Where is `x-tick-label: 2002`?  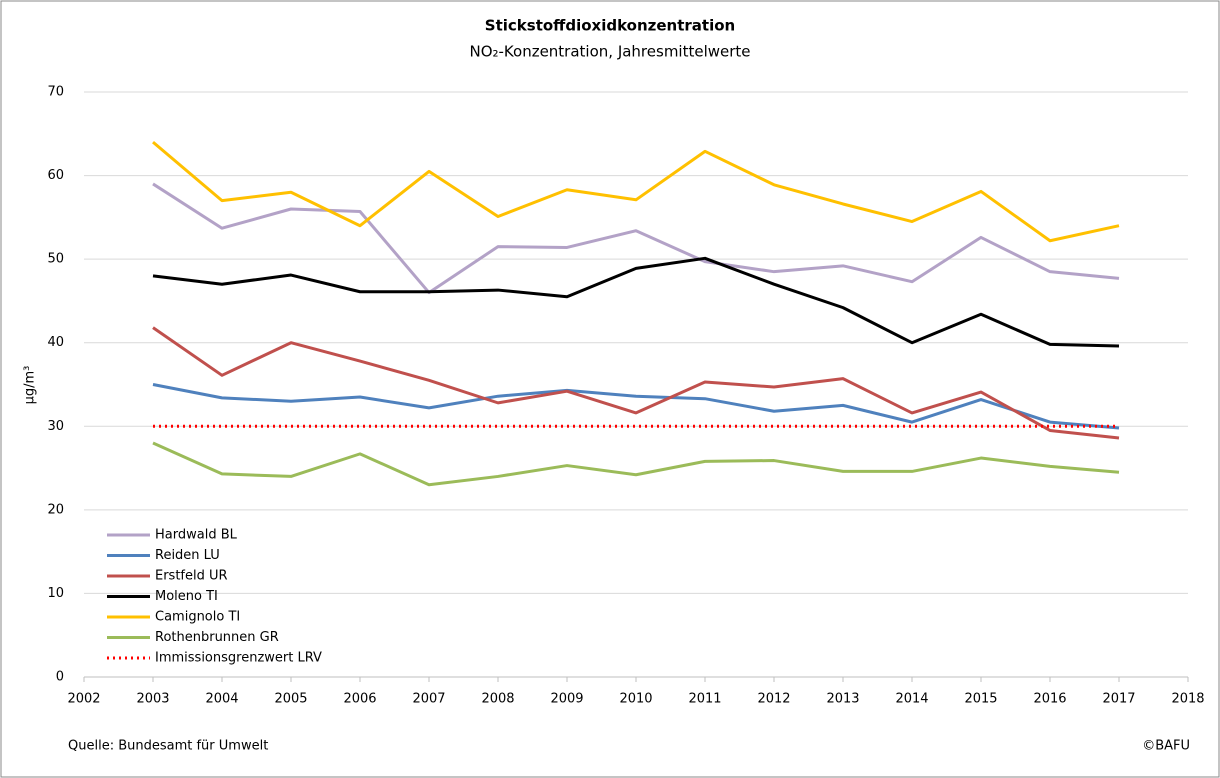
x-tick-label: 2002 is located at coordinates (83, 699).